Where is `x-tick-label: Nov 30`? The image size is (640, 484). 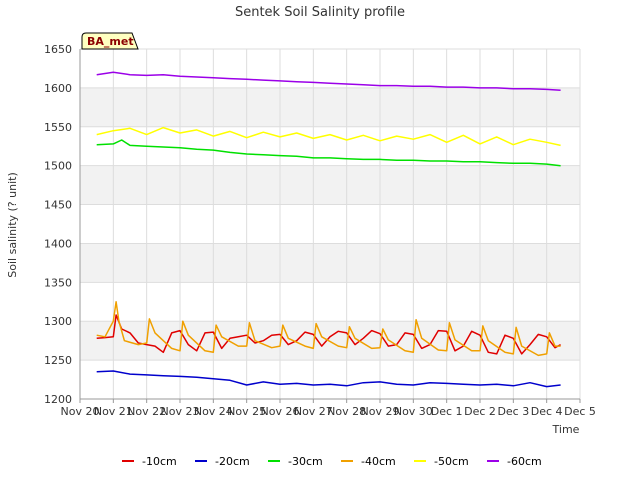
x-tick-label: Nov 30 is located at coordinates (413, 411).